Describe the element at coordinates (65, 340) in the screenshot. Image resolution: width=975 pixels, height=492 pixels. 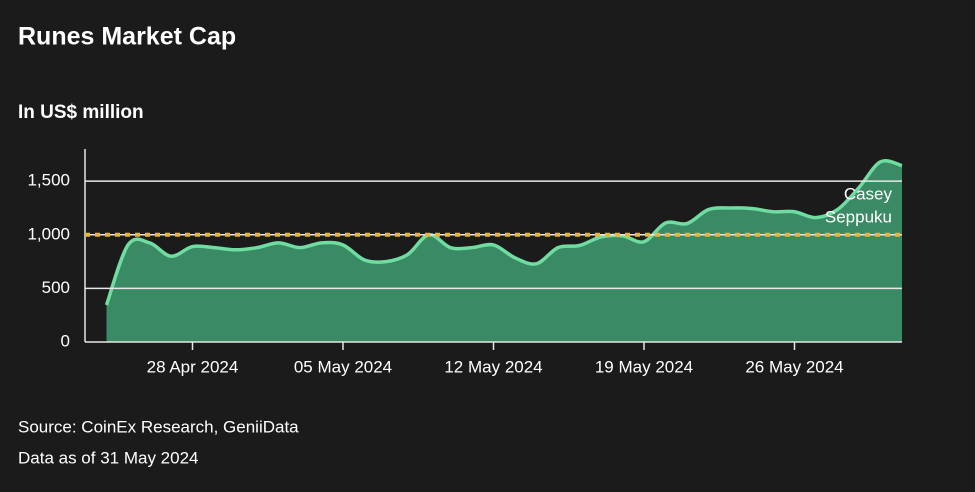
I see `y-tick-label: 0` at that location.